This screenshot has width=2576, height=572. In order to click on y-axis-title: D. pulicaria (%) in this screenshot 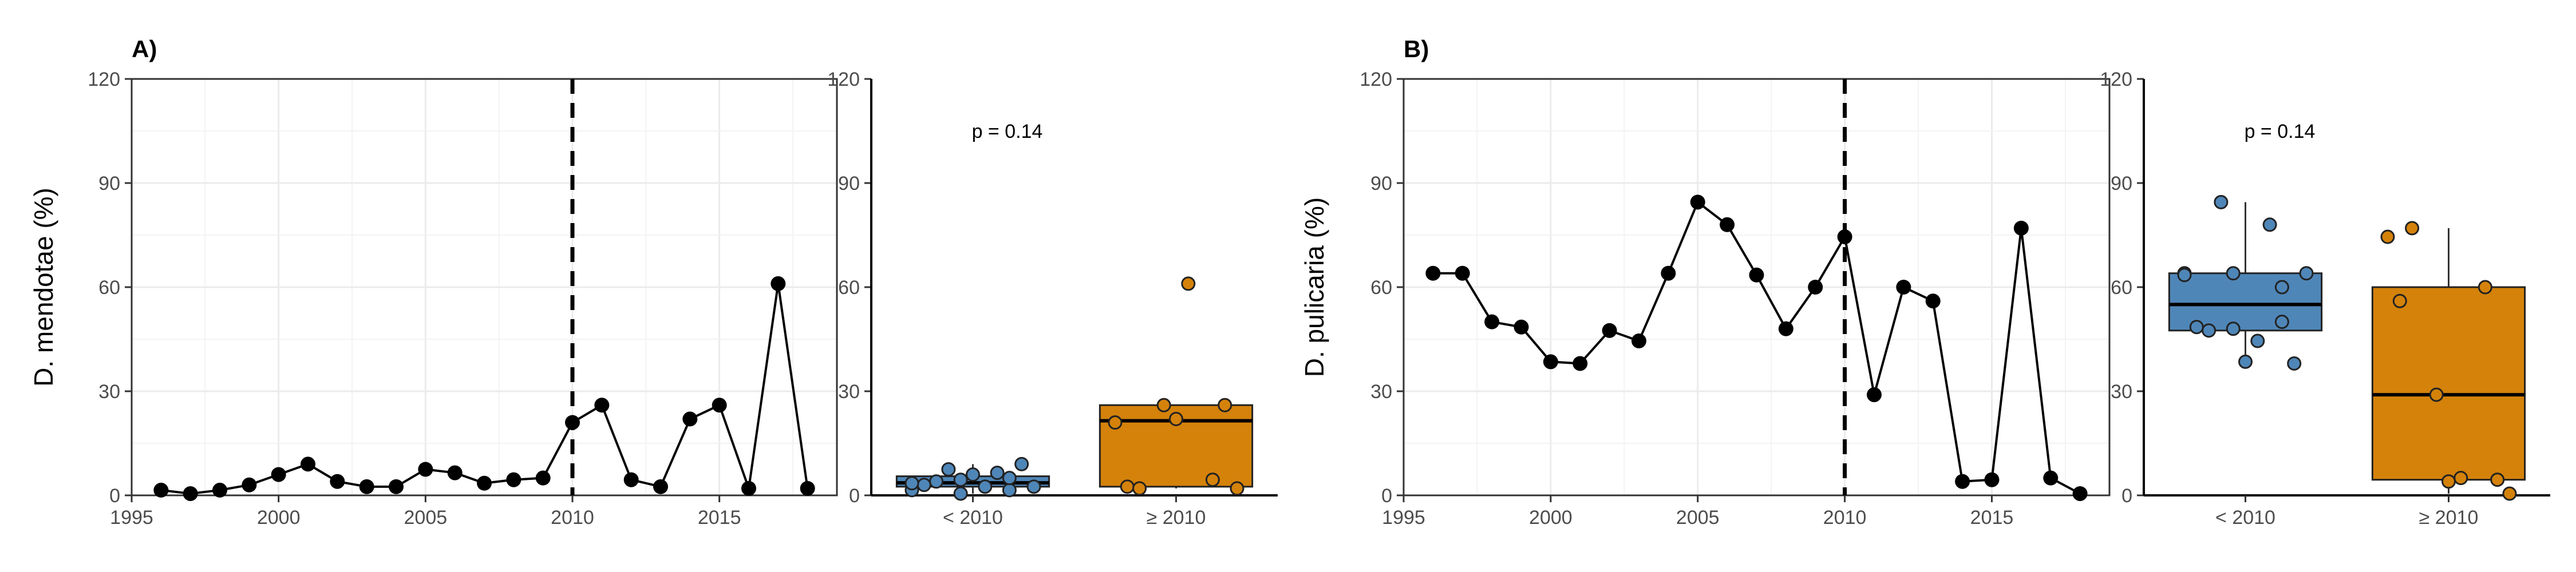, I will do `click(1314, 287)`.